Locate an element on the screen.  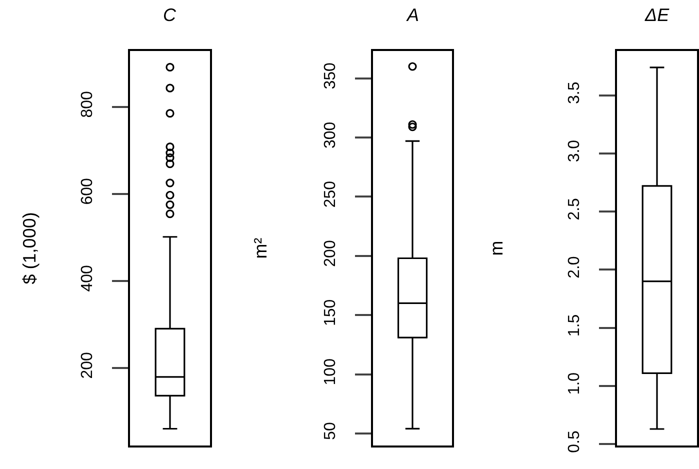
chart-title: ΔE is located at coordinates (657, 15).